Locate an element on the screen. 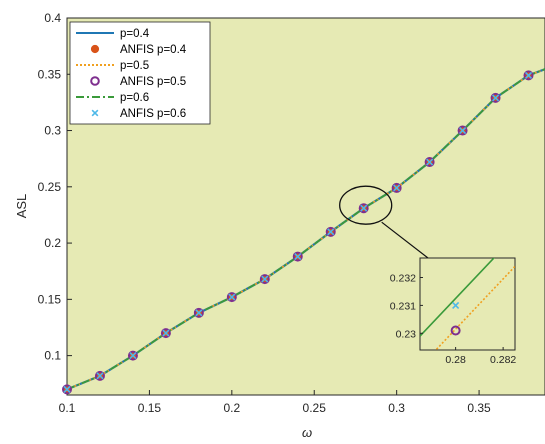 Image resolution: width=545 pixels, height=444 pixels. legend-anfis-p-0-4-label: ANFIS p=0.4 is located at coordinates (153, 50).